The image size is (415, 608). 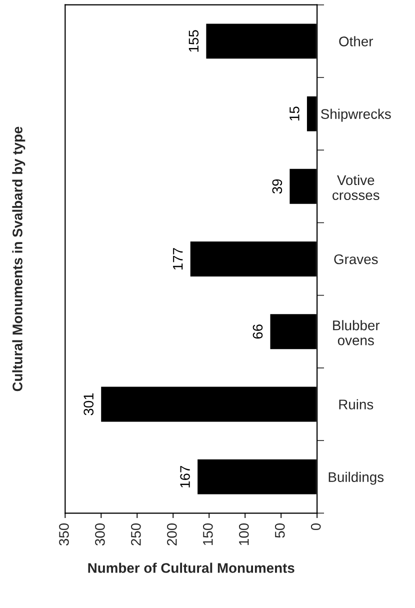 What do you see at coordinates (356, 41) in the screenshot?
I see `y-tick-label: Other` at bounding box center [356, 41].